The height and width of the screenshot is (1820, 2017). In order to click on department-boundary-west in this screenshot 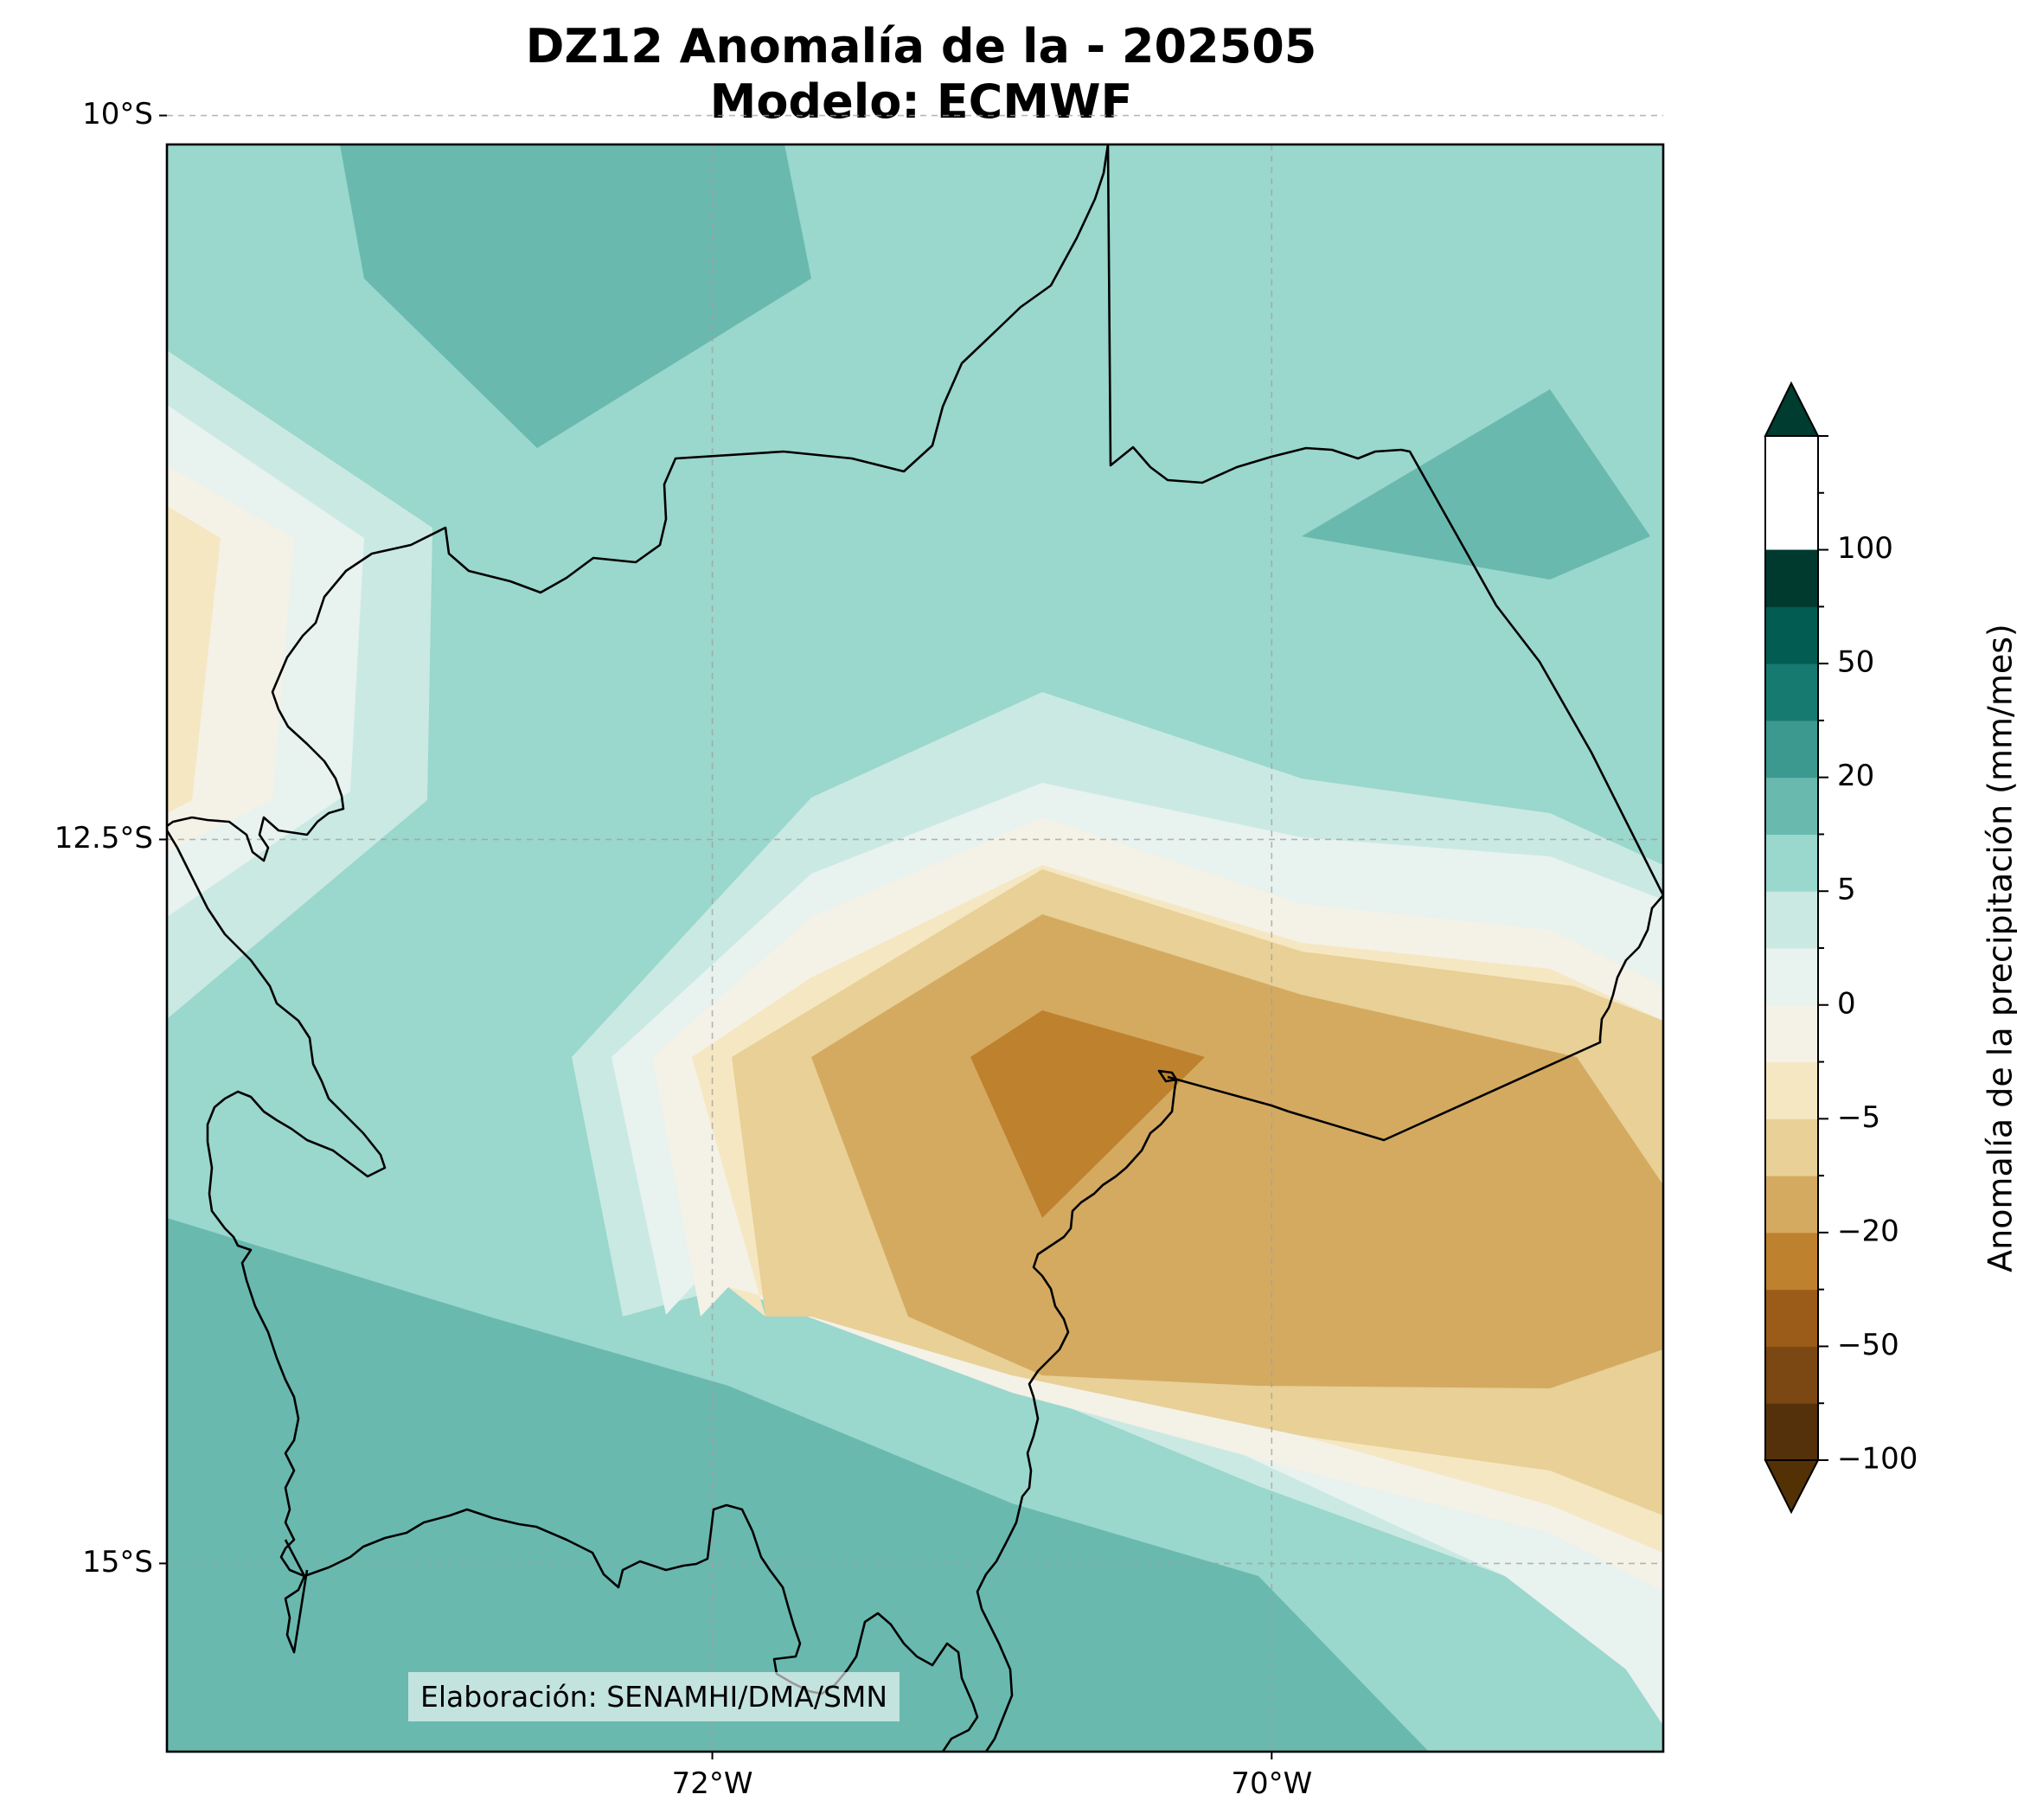, I will do `click(277, 1242)`.